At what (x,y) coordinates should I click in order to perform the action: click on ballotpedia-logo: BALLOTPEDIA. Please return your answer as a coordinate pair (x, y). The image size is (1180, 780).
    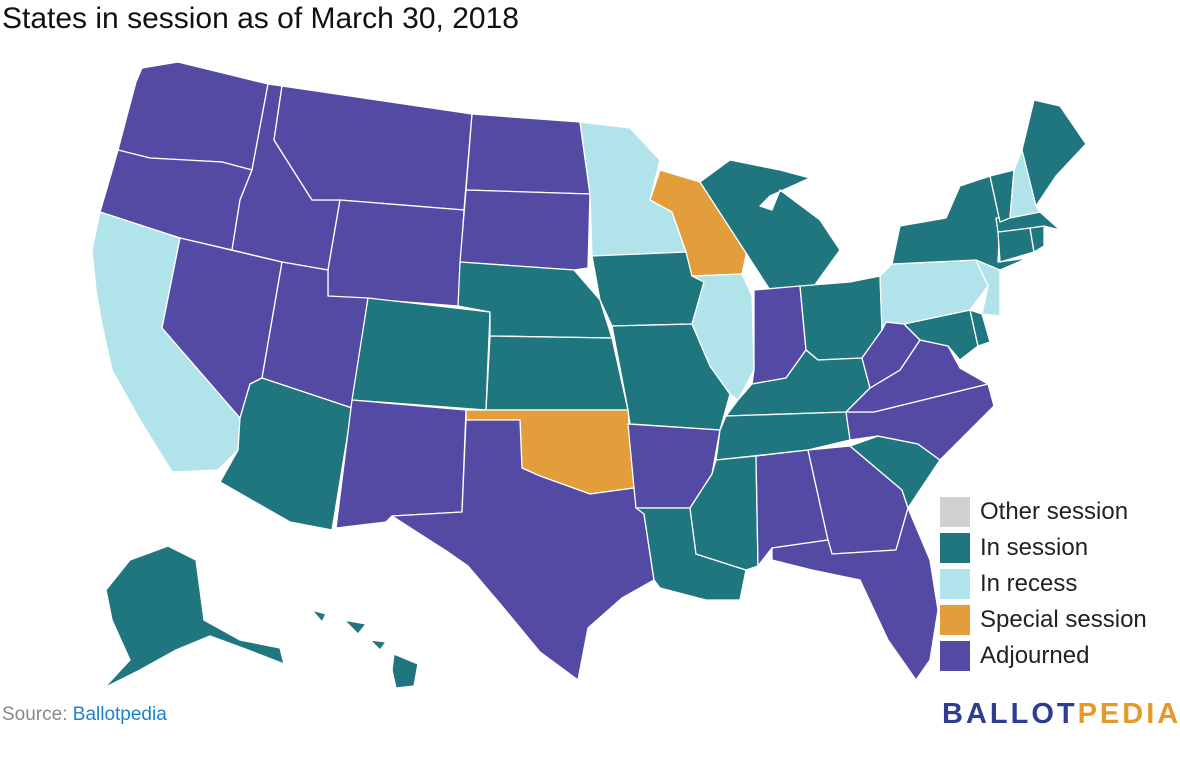
    Looking at the image, I should click on (1061, 714).